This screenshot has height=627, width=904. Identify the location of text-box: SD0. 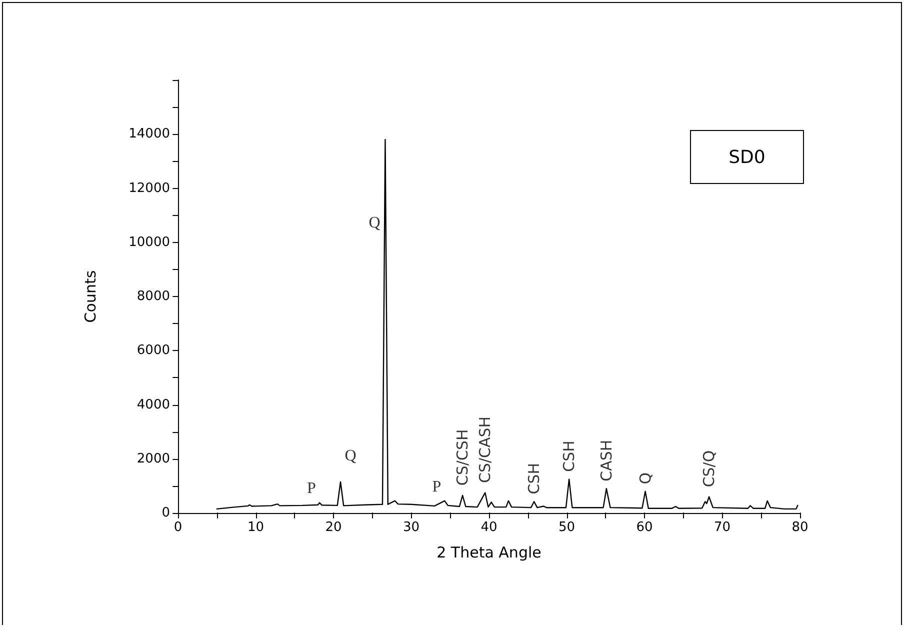
(747, 157).